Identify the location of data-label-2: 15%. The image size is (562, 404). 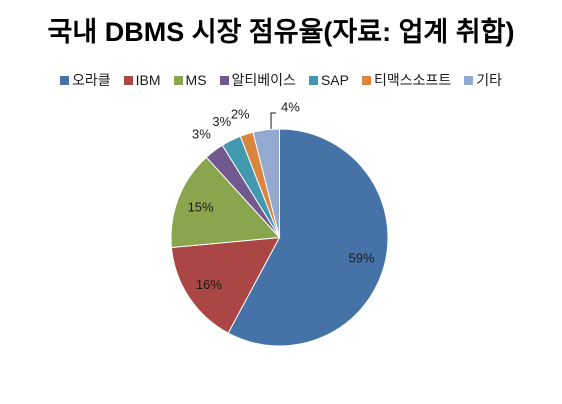
(201, 206).